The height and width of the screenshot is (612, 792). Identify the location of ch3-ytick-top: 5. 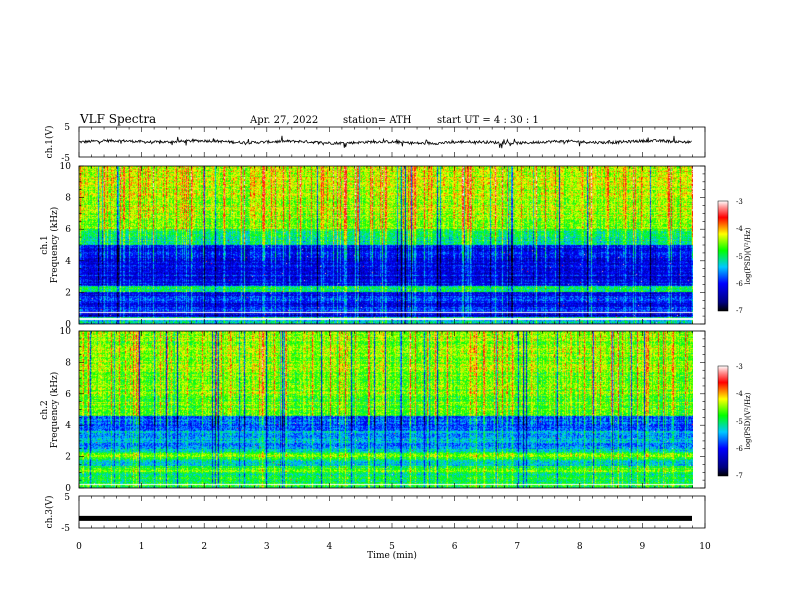
(67, 498).